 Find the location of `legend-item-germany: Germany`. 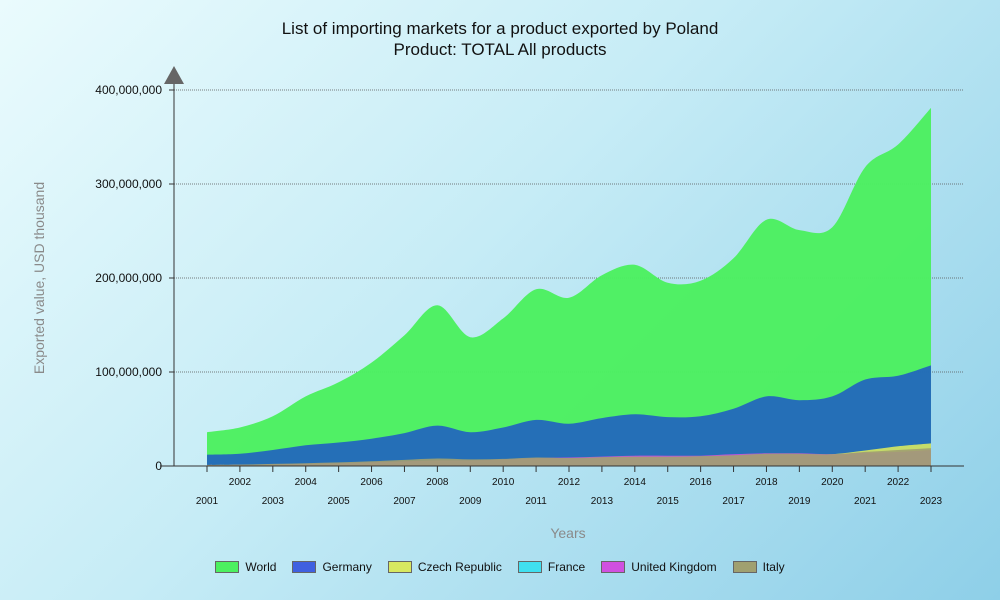

legend-item-germany: Germany is located at coordinates (332, 567).